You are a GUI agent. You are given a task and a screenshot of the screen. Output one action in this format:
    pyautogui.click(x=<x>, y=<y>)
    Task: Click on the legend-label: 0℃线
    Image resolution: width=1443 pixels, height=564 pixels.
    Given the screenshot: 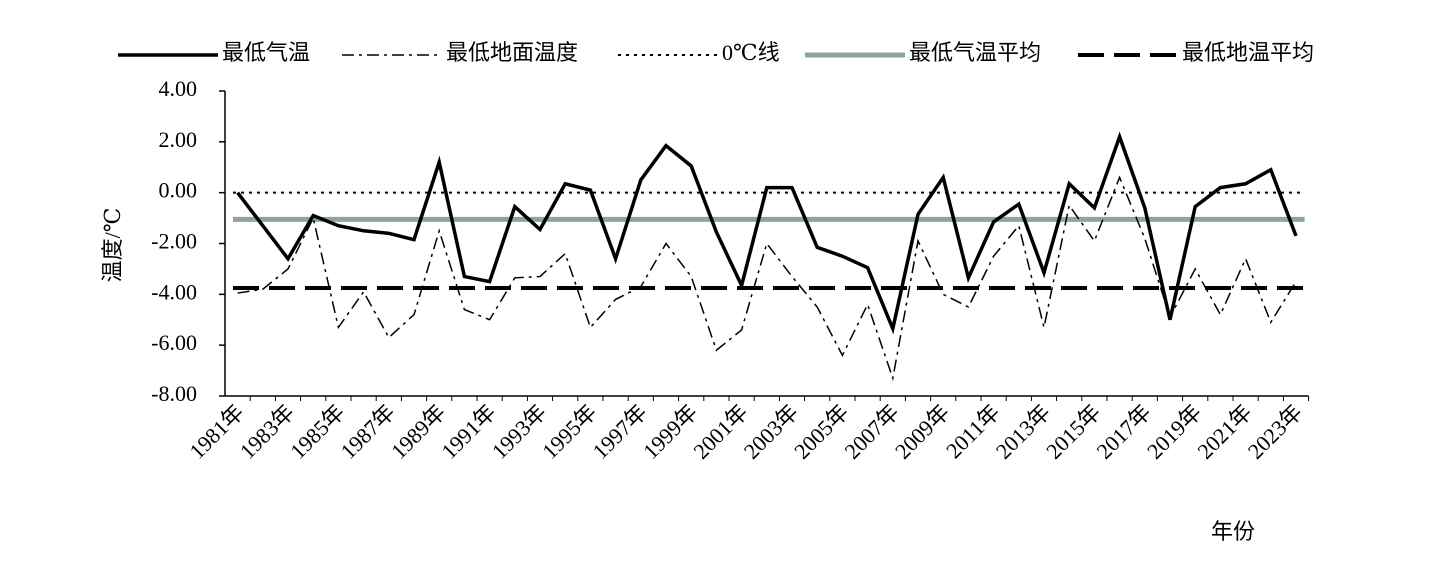 What is the action you would take?
    pyautogui.click(x=751, y=52)
    